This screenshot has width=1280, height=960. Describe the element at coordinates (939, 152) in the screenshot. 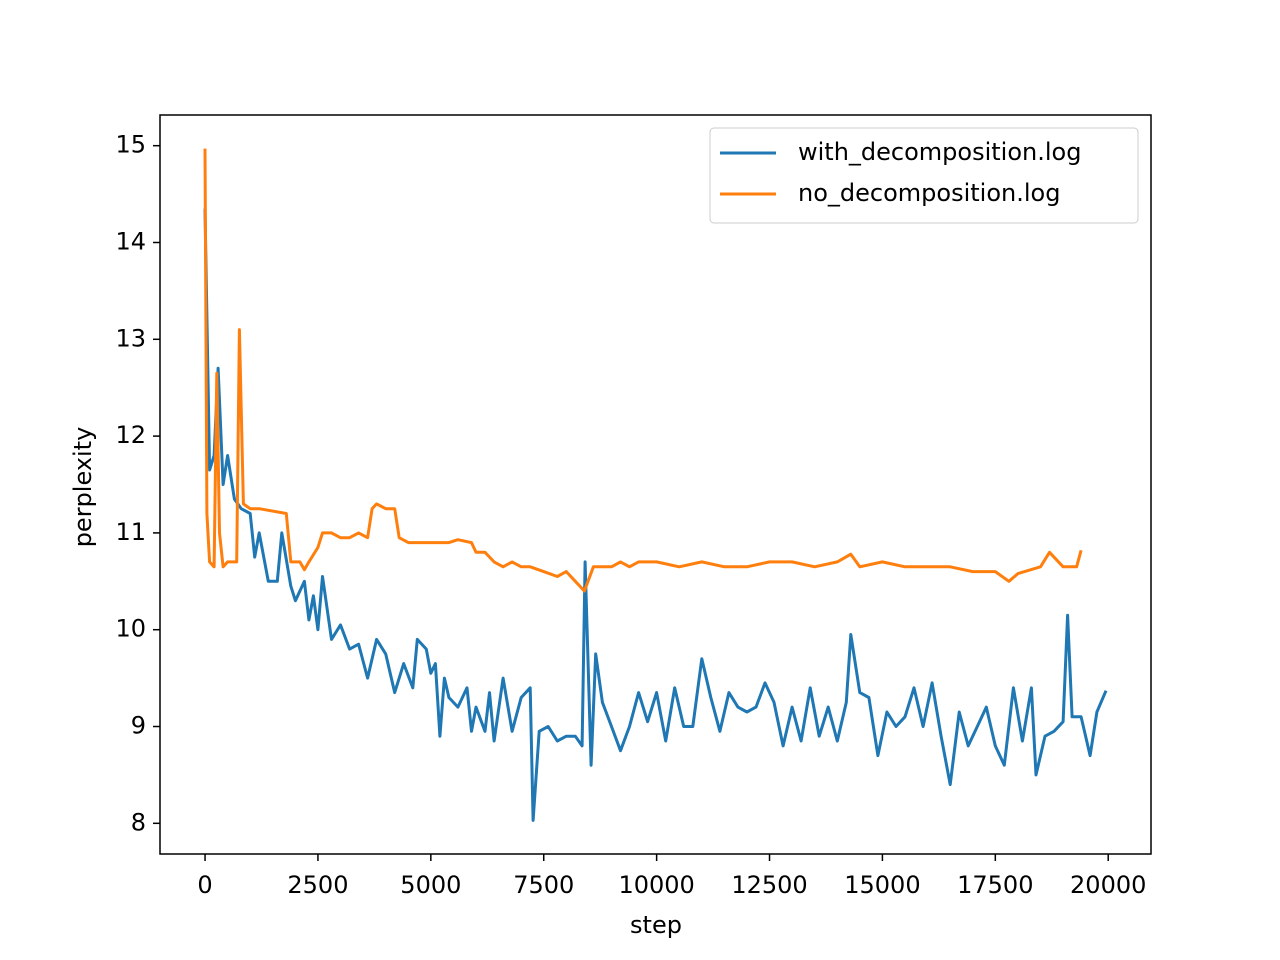

I see `legend-label: with_decomposition.log` at that location.